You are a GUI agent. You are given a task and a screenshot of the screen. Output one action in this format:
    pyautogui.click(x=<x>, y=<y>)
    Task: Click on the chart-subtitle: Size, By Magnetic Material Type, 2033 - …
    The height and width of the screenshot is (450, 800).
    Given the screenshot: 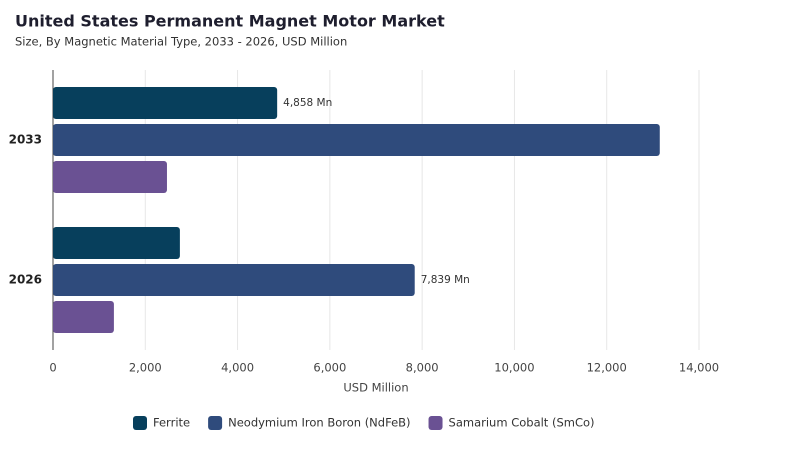 What is the action you would take?
    pyautogui.click(x=181, y=42)
    